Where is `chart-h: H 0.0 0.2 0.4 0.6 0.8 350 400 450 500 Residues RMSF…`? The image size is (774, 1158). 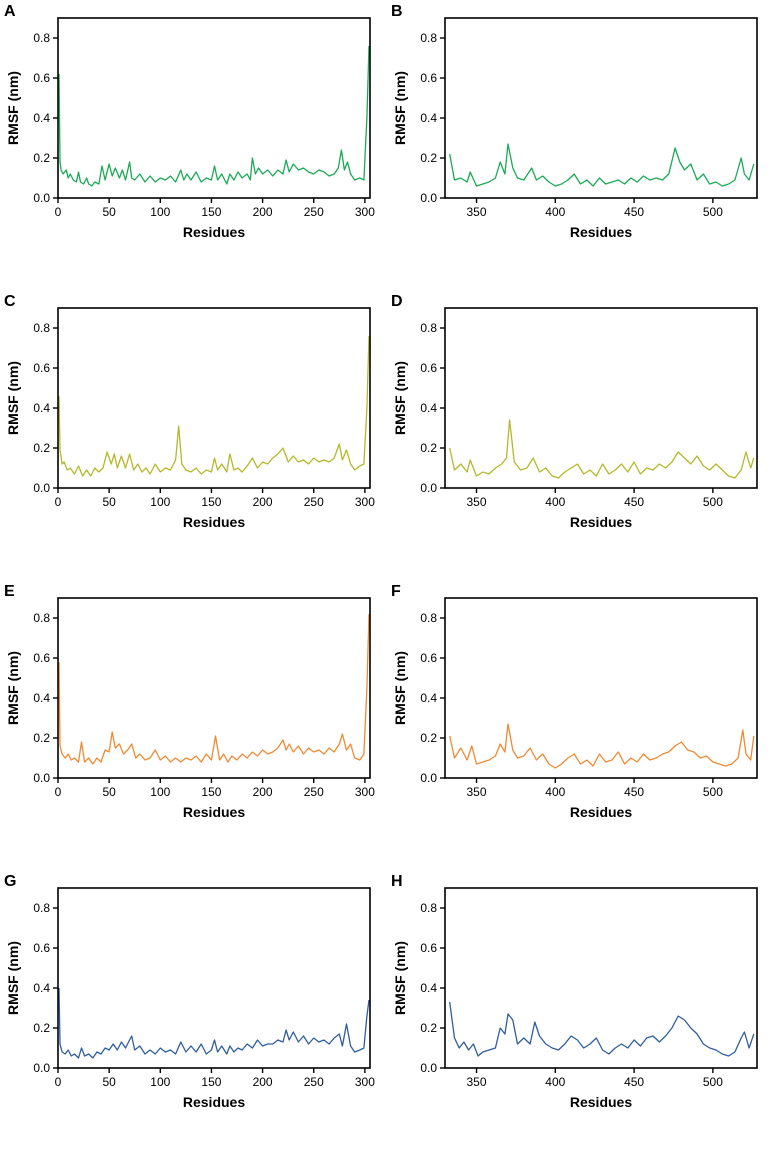
chart-h: H 0.0 0.2 0.4 0.6 0.8 350 400 450 500 Residues RMSF… is located at coordinates (574, 991).